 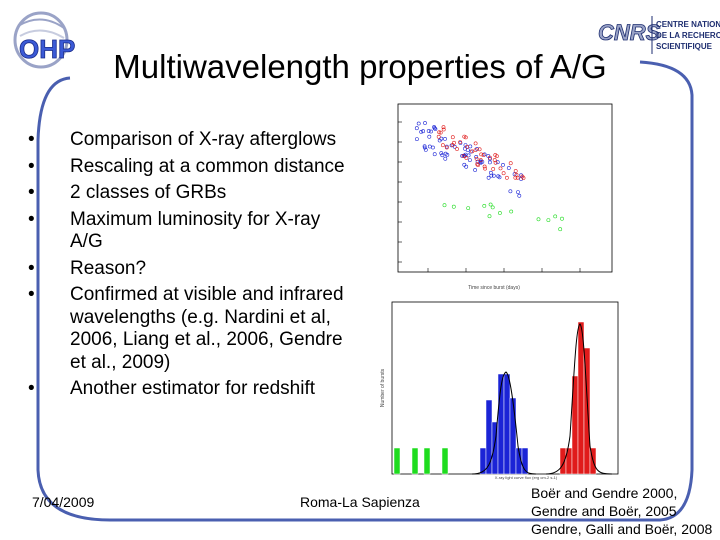 I want to click on svg-text: SCIENTIFIQUE, so click(x=684, y=46).